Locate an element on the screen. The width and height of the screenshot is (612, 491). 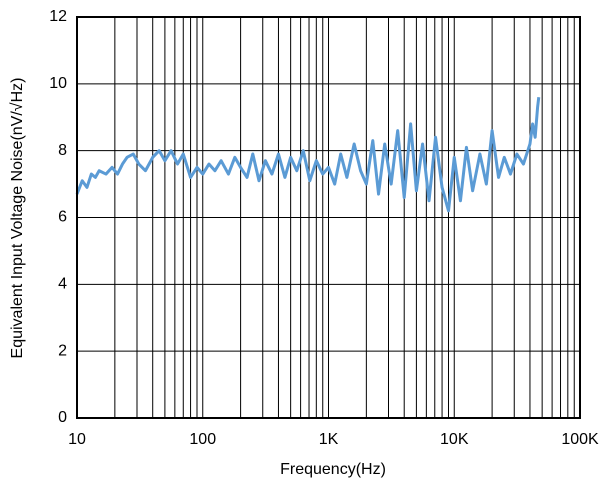
y-tick-label: 10 is located at coordinates (58, 83).